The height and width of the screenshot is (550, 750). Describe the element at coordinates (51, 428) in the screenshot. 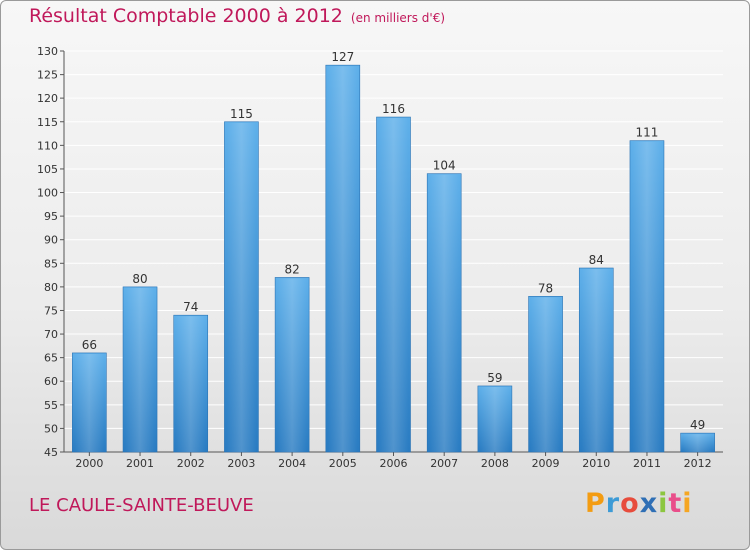

I see `y-tick-label: 50` at that location.